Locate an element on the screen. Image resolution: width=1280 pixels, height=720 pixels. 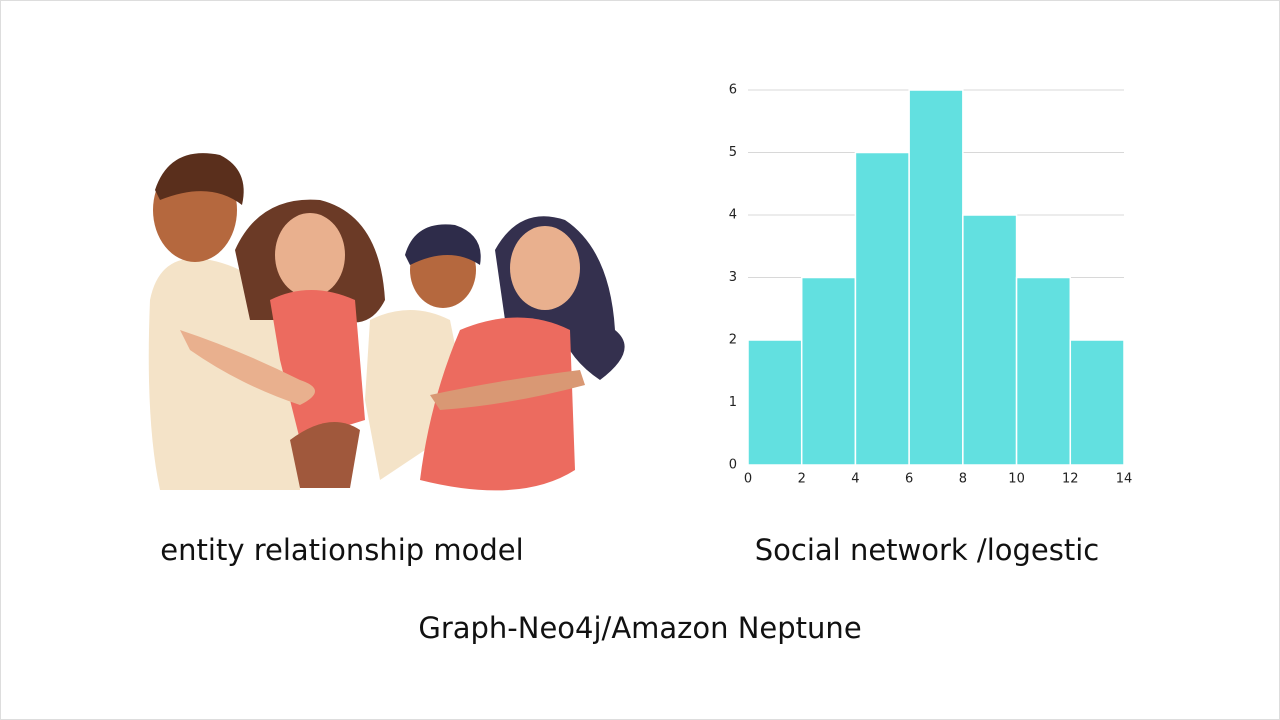
x-tick-label: 14 is located at coordinates (1124, 479).